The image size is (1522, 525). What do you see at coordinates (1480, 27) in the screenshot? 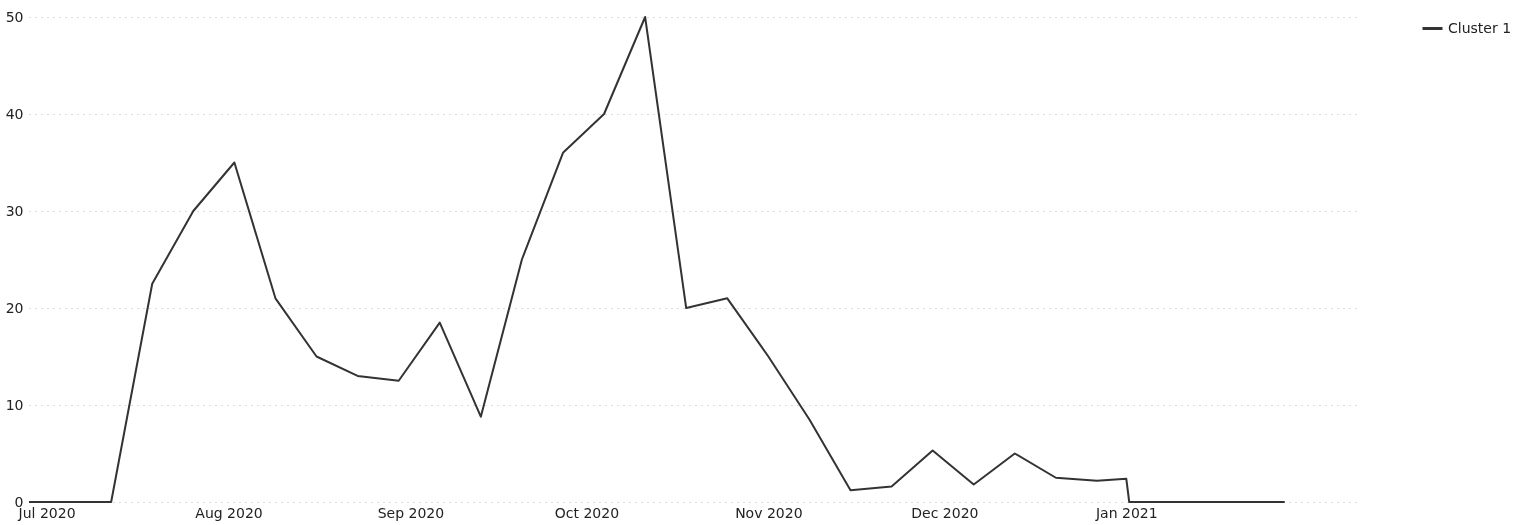
I see `legend-label: Cluster 1` at bounding box center [1480, 27].